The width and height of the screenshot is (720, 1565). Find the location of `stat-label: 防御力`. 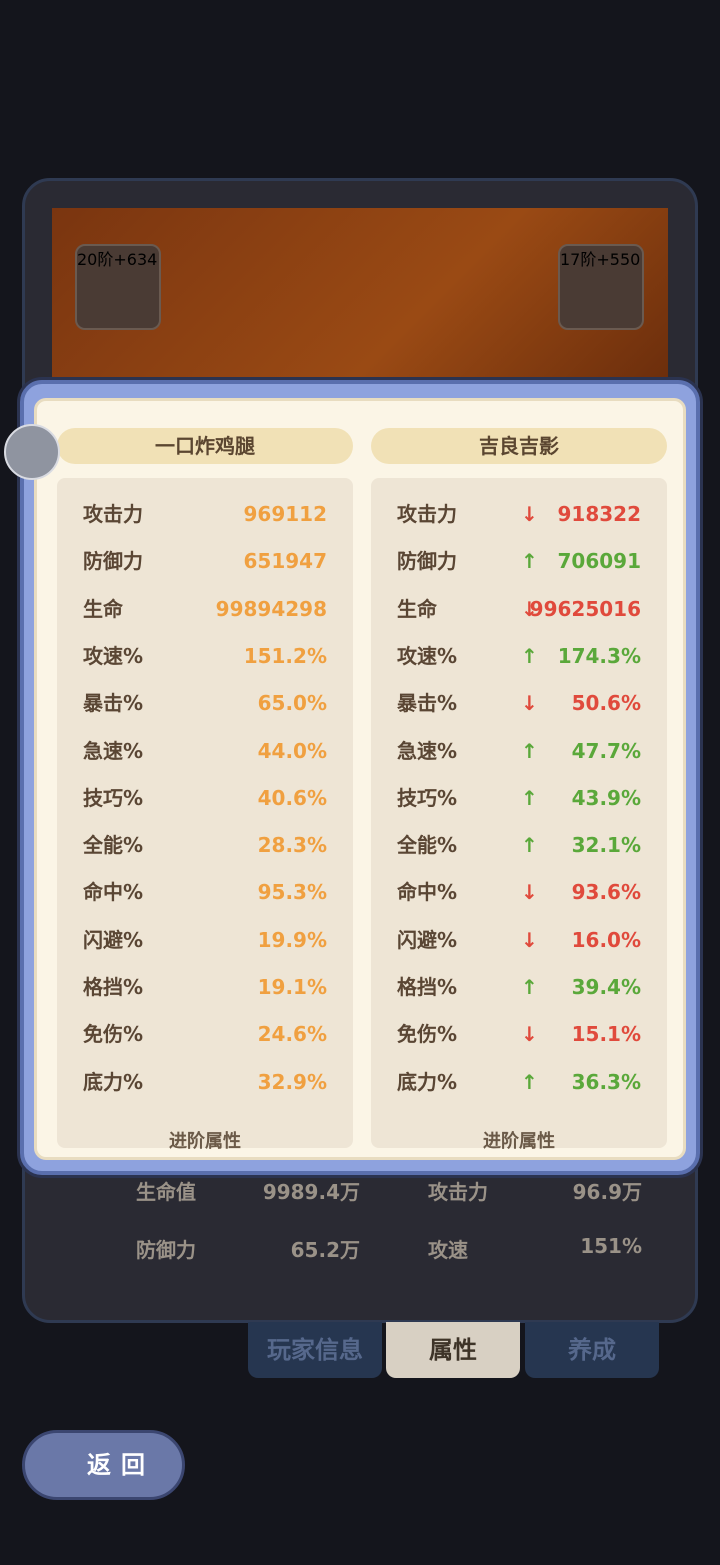

stat-label: 防御力 is located at coordinates (113, 561).